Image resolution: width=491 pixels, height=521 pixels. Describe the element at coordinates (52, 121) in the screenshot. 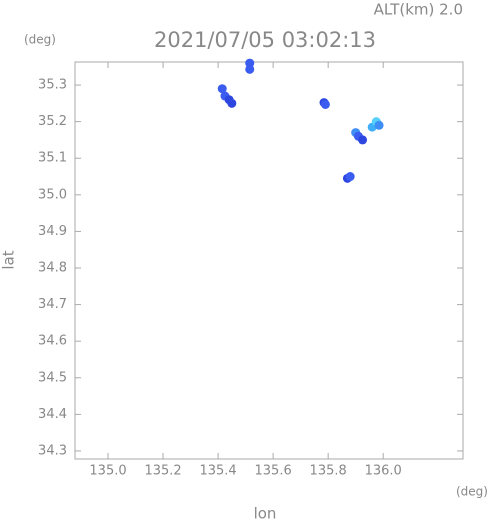

I see `y-tick-label: 35.2` at that location.